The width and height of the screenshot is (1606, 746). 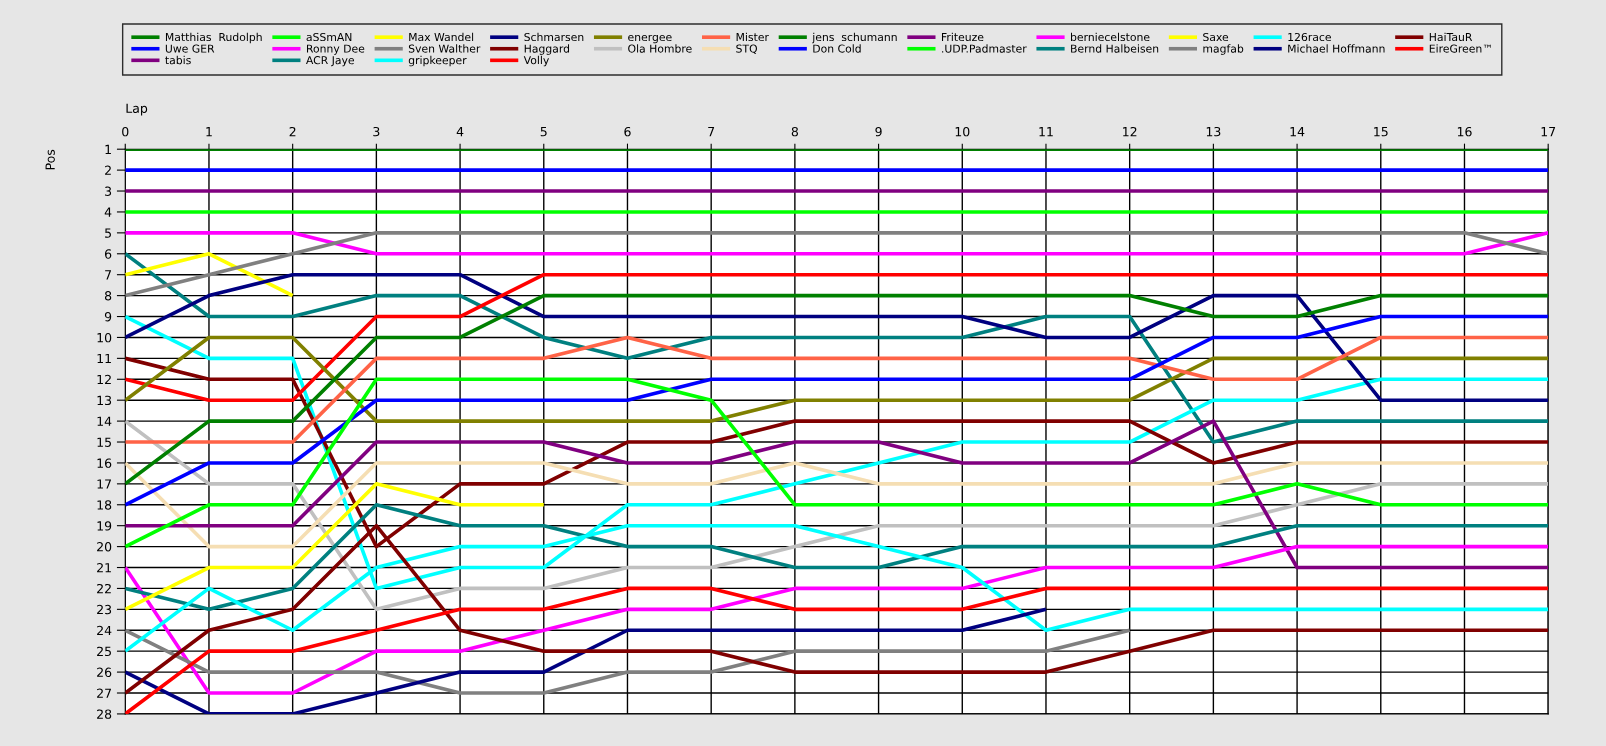 What do you see at coordinates (104, 630) in the screenshot?
I see `y-tick-label: 24` at bounding box center [104, 630].